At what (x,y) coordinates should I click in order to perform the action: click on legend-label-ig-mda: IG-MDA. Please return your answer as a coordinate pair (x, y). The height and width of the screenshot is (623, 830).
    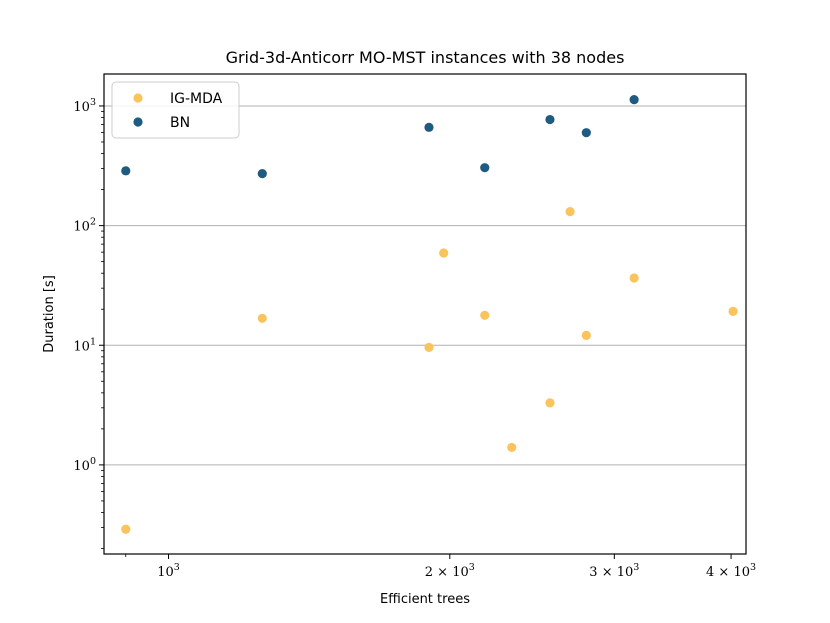
    Looking at the image, I should click on (196, 99).